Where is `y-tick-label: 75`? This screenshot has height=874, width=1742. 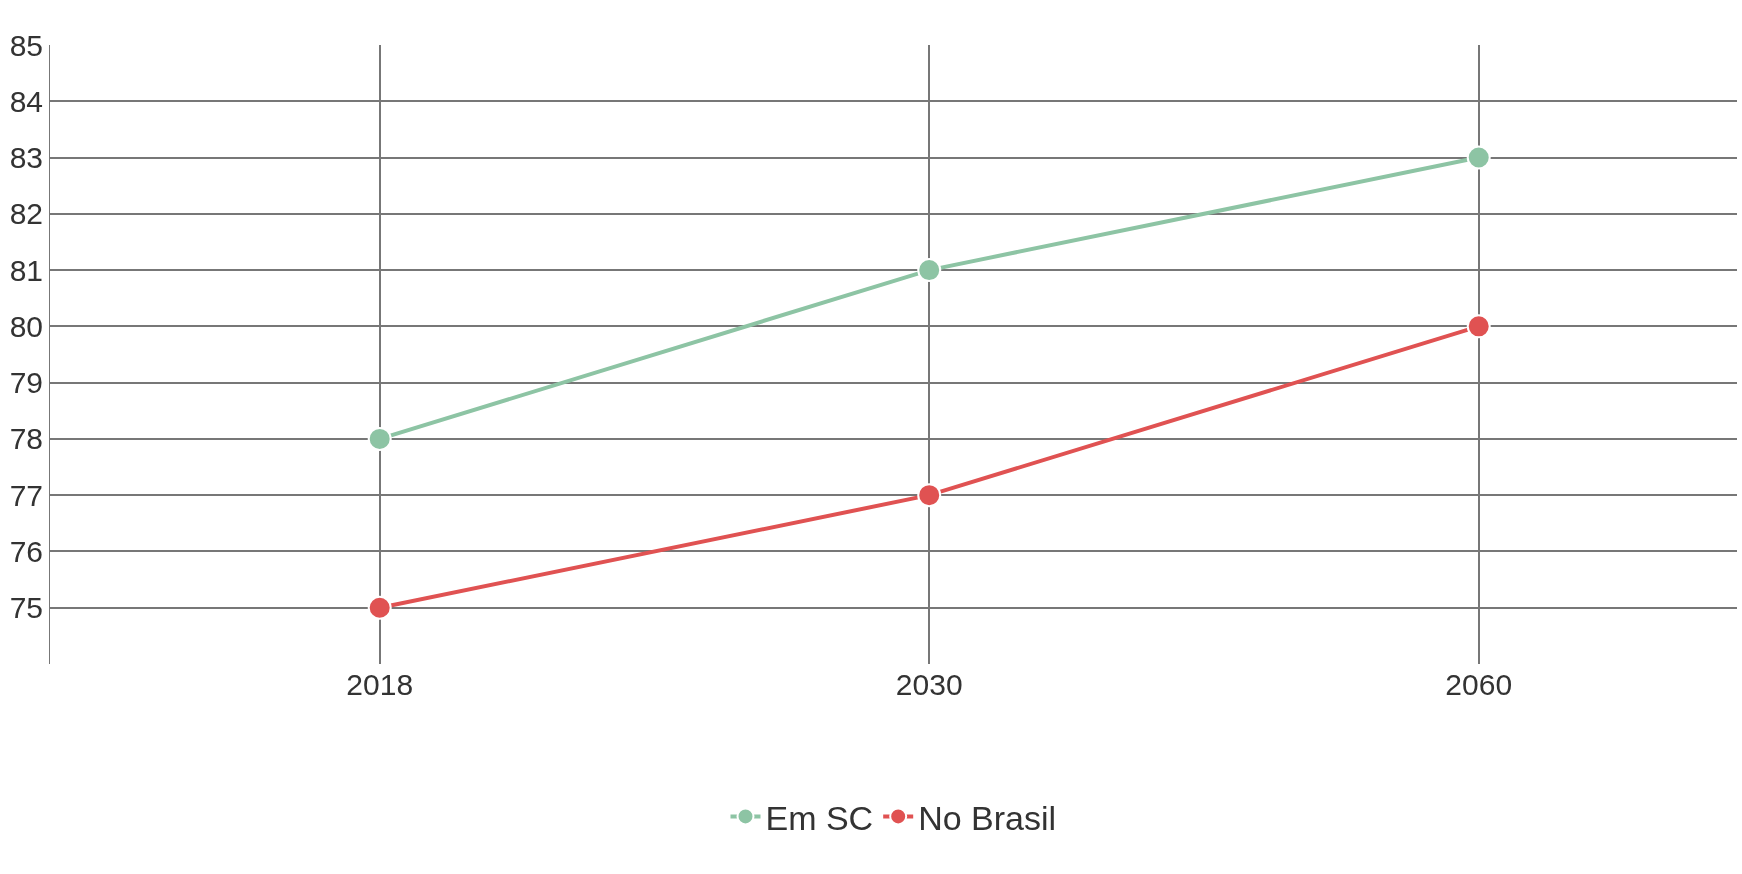
y-tick-label: 75 is located at coordinates (26, 608).